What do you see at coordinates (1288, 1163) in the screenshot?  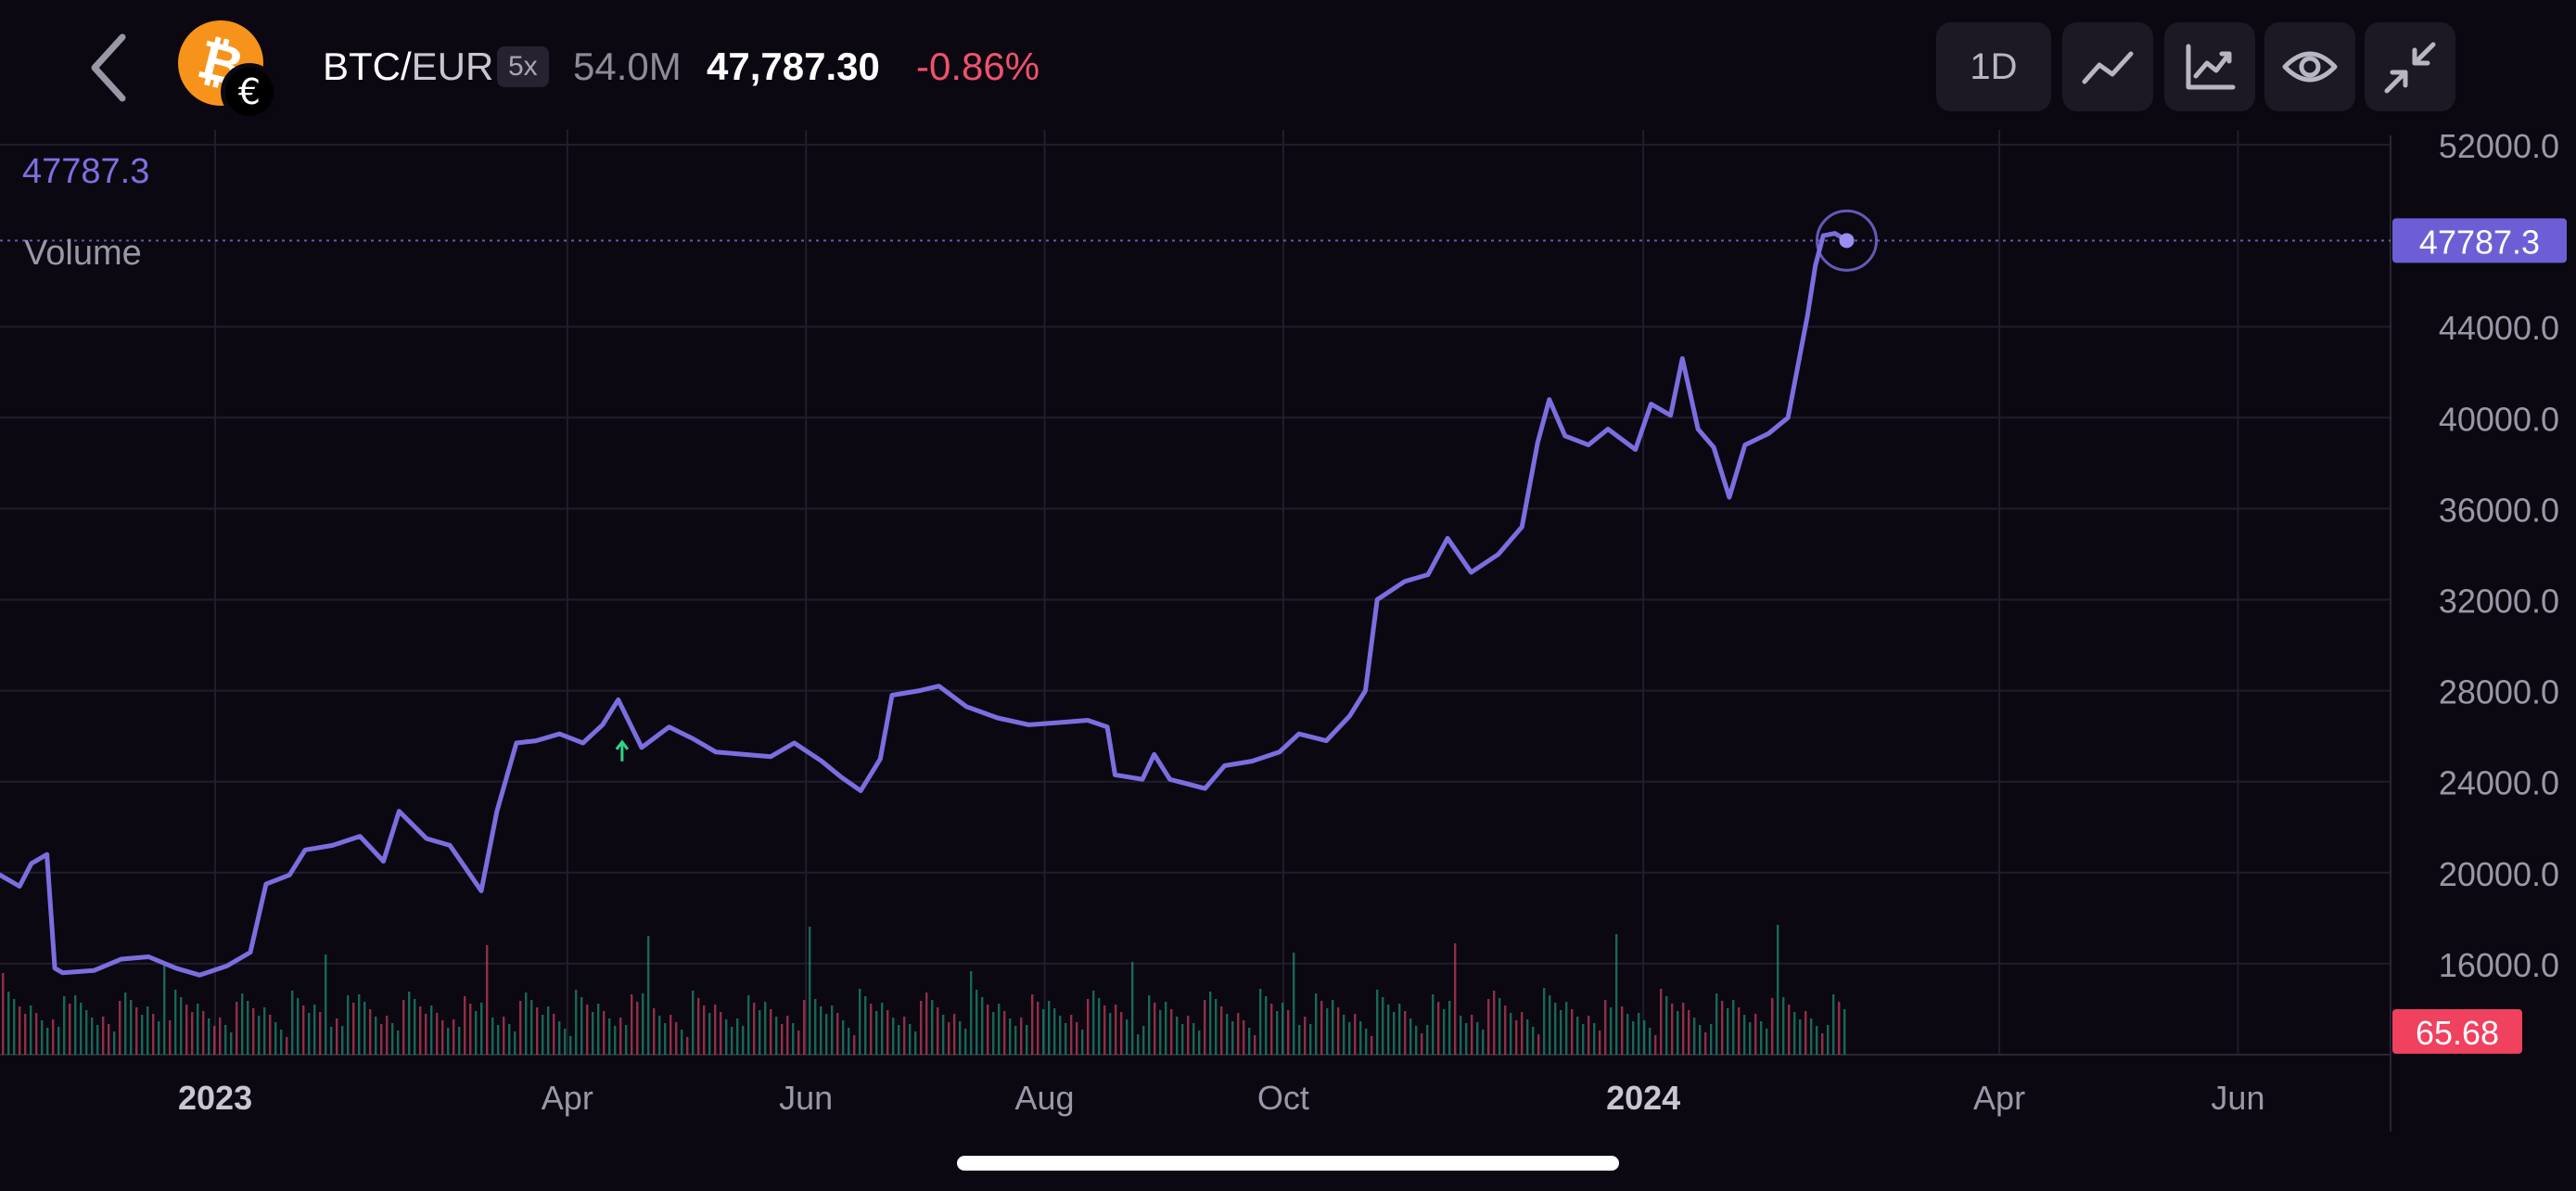 I see `home-indicator` at bounding box center [1288, 1163].